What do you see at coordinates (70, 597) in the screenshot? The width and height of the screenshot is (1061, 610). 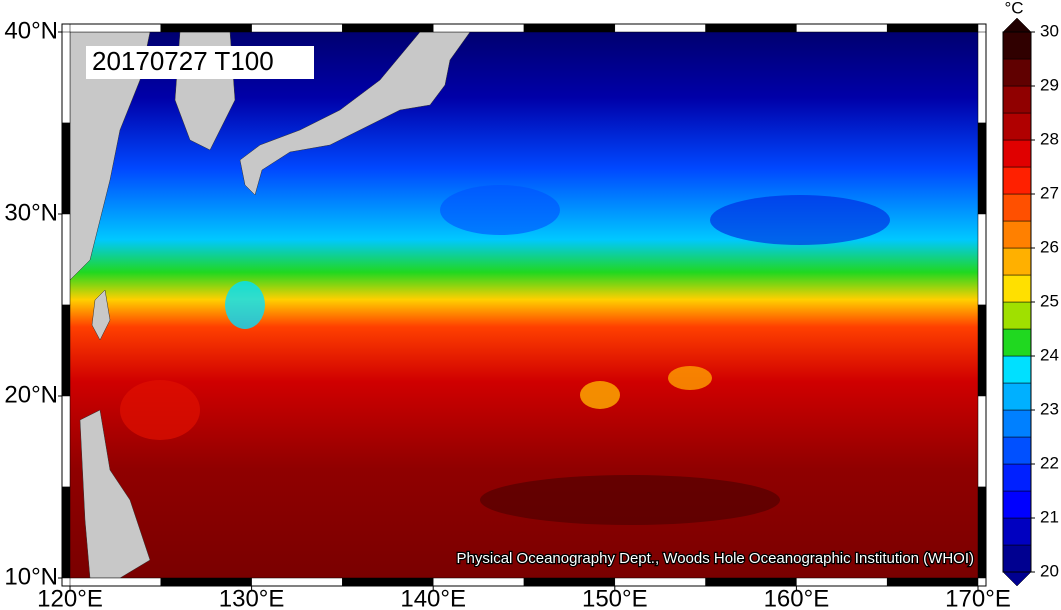 I see `x-tick-label: 120°E` at bounding box center [70, 597].